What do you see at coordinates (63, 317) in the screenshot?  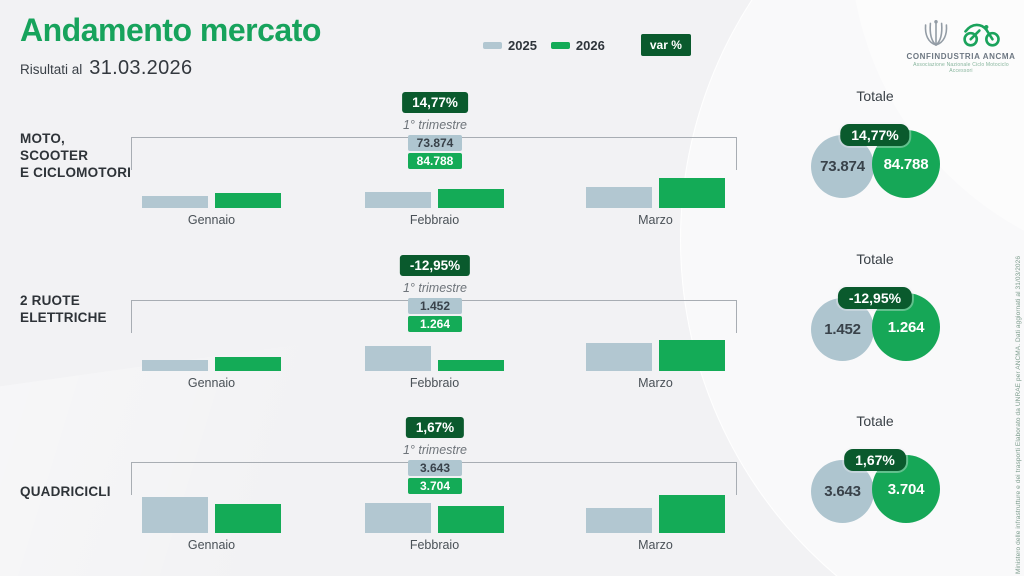 I see `category-label-line: ELETTRICHE` at bounding box center [63, 317].